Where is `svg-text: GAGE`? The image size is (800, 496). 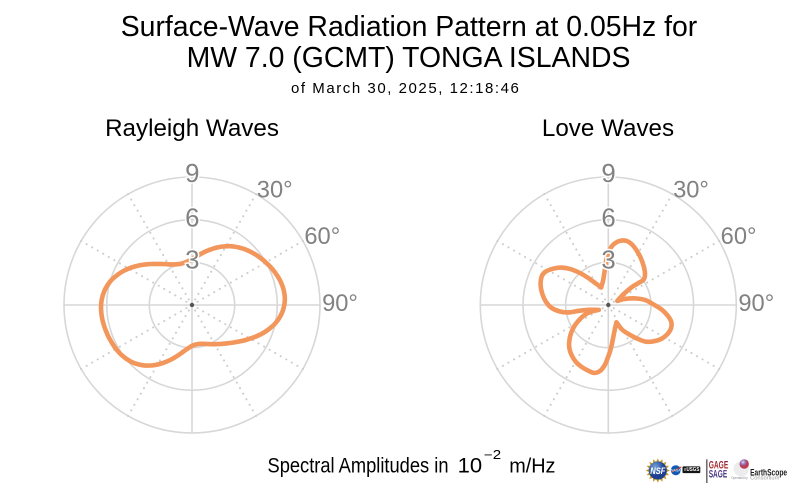 svg-text: GAGE is located at coordinates (719, 466).